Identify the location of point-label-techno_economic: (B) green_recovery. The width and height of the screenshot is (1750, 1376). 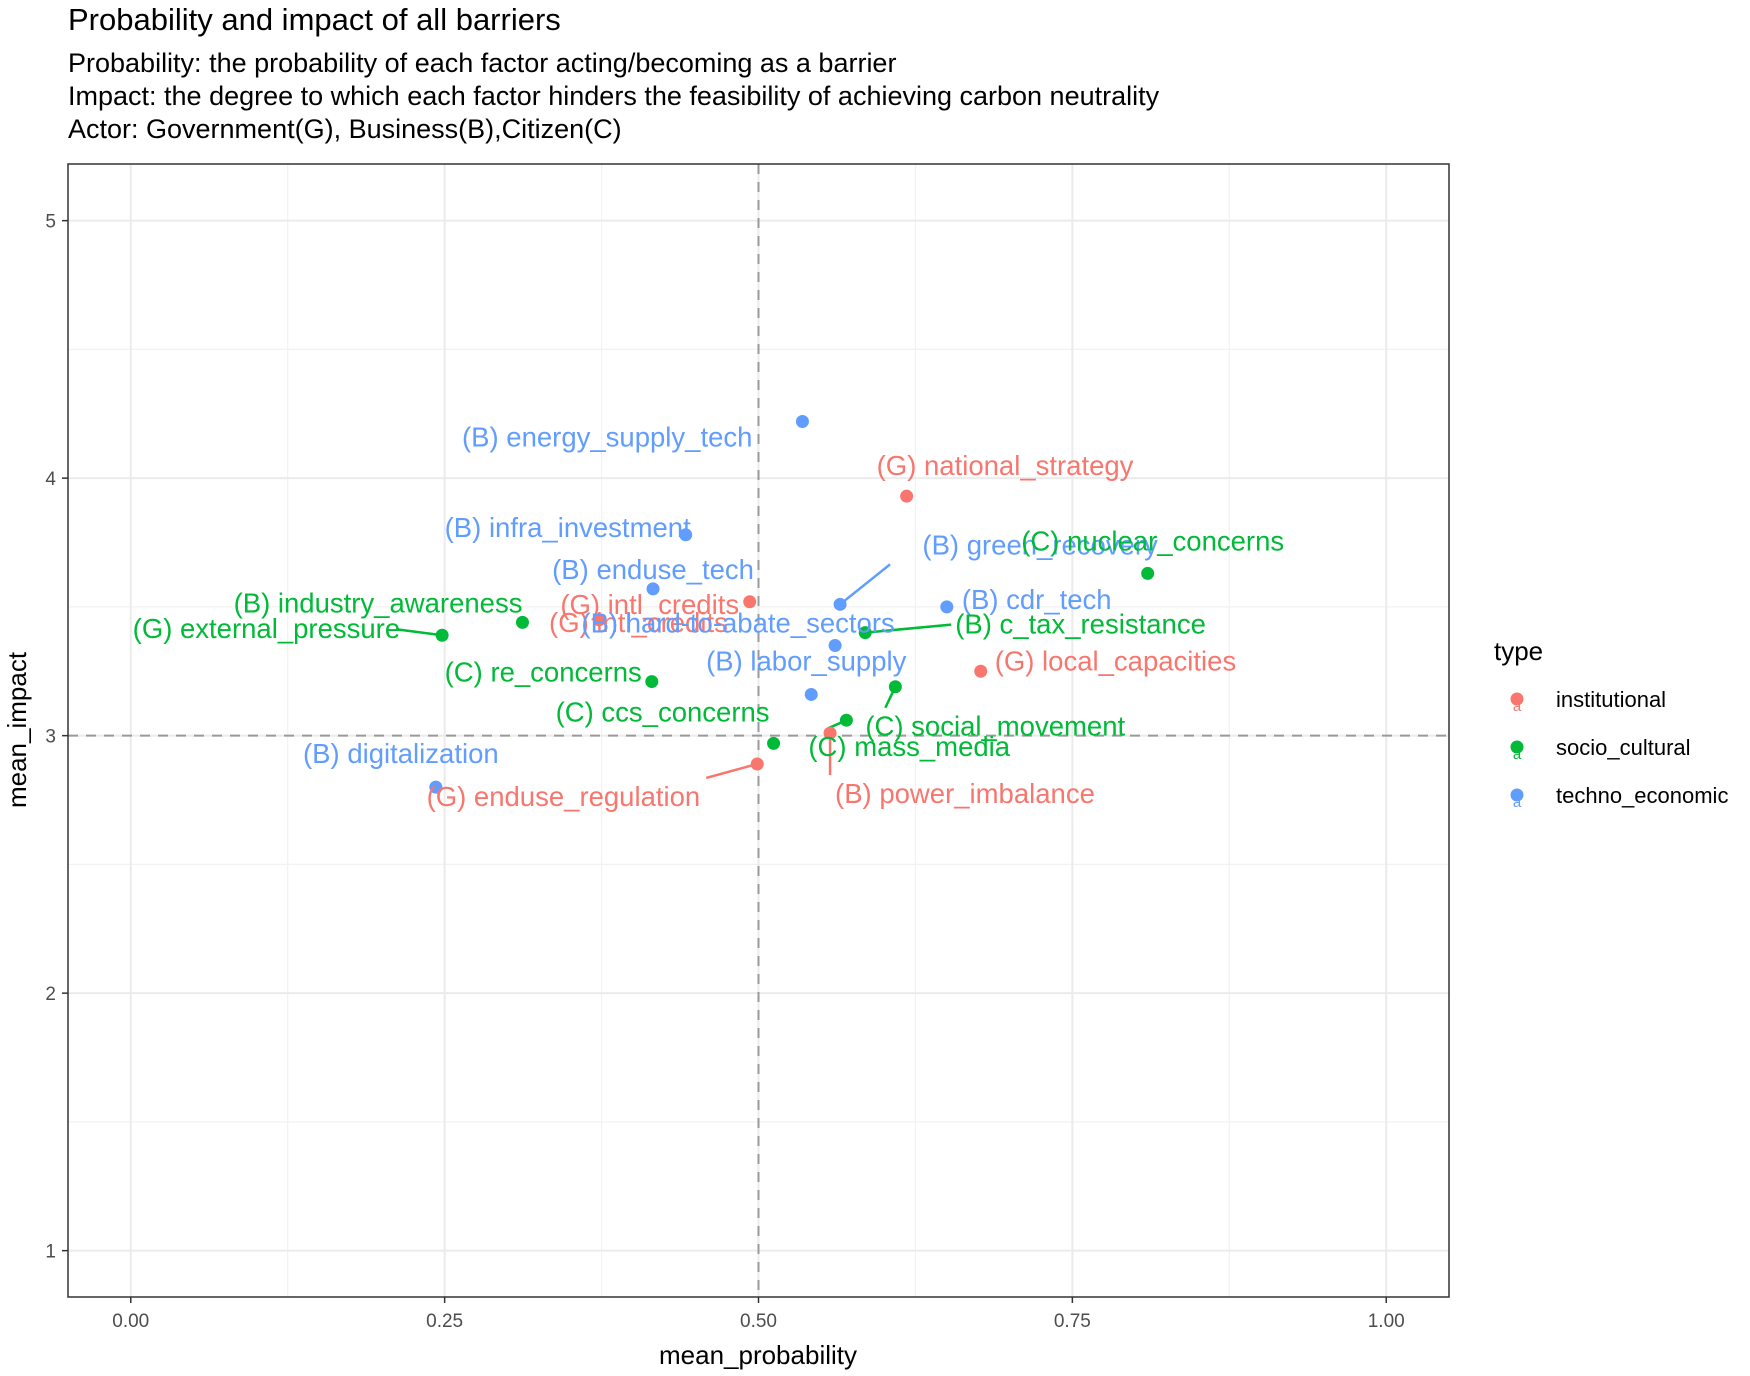
(1040, 544).